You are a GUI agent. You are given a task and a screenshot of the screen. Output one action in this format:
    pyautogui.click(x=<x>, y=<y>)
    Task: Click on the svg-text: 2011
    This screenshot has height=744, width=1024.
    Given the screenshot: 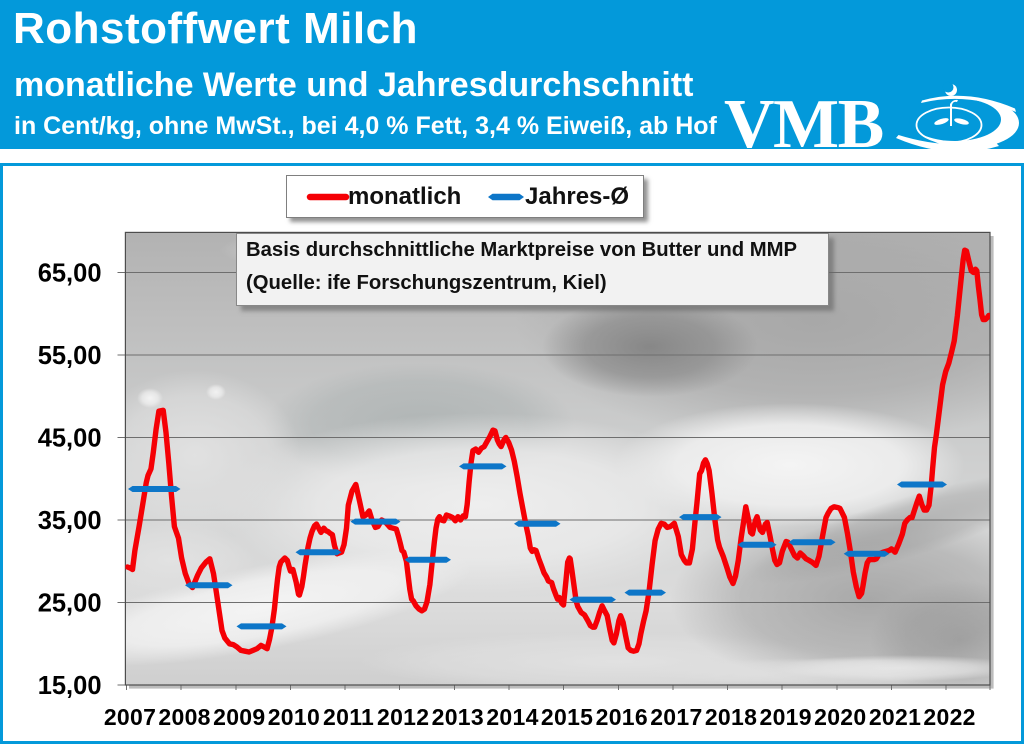 What is the action you would take?
    pyautogui.click(x=348, y=717)
    